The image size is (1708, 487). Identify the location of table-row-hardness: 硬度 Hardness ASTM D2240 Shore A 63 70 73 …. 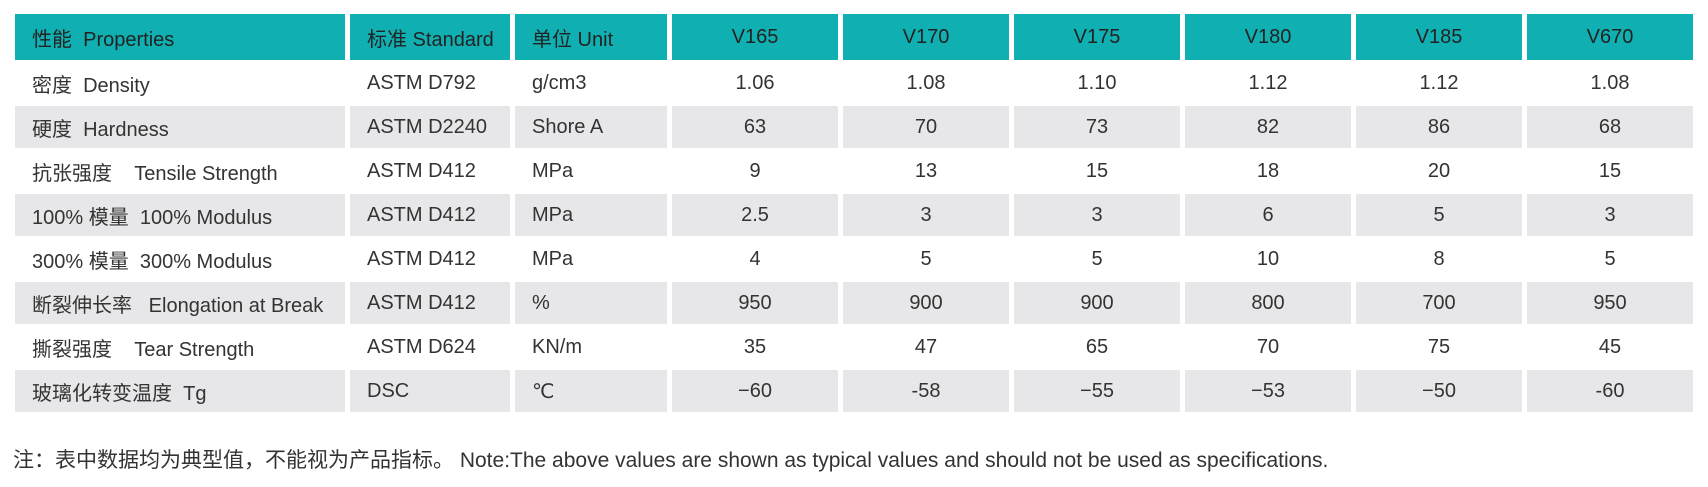
(854, 127).